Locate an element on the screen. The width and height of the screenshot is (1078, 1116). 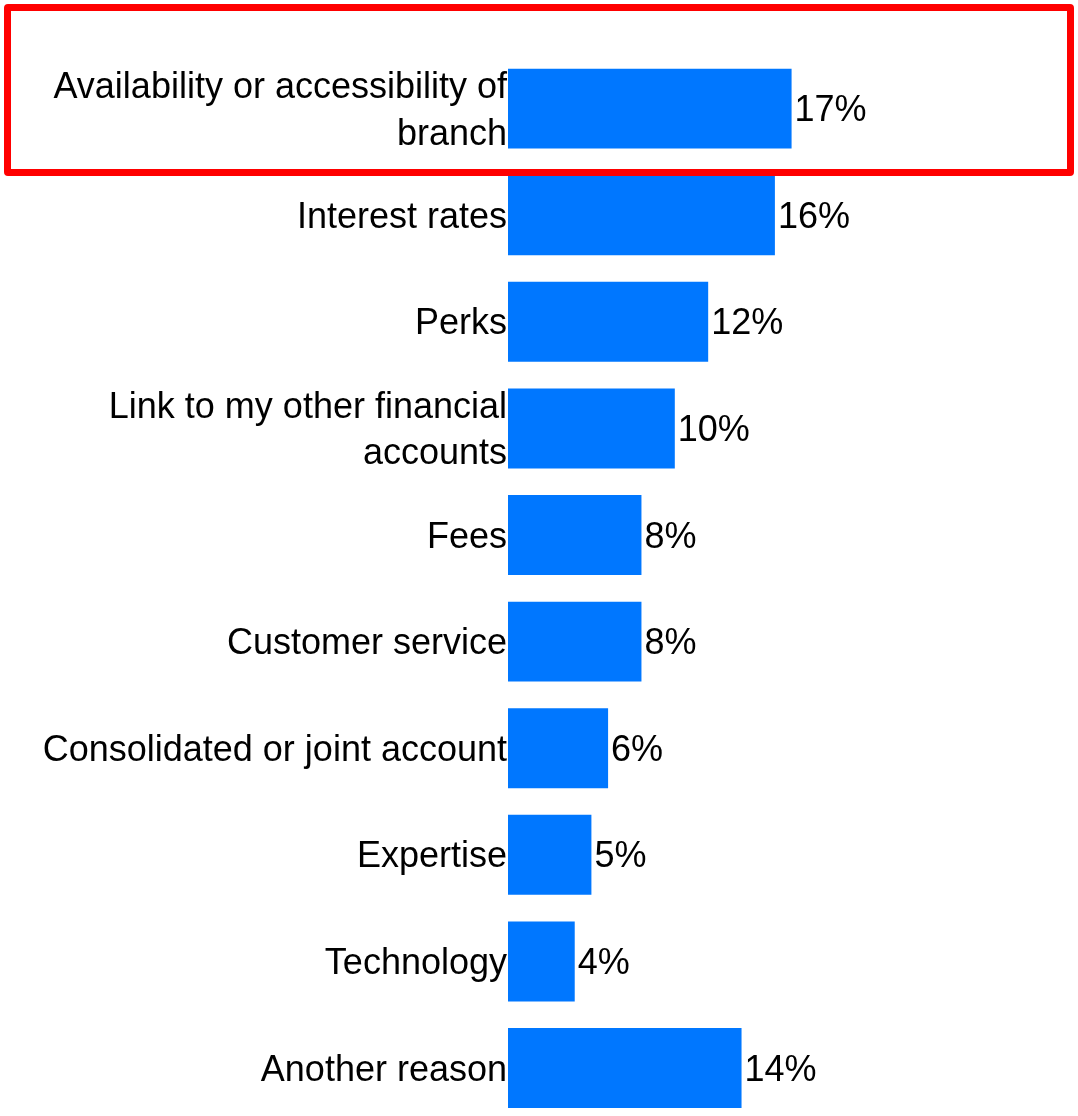
data-label: 6% is located at coordinates (637, 748).